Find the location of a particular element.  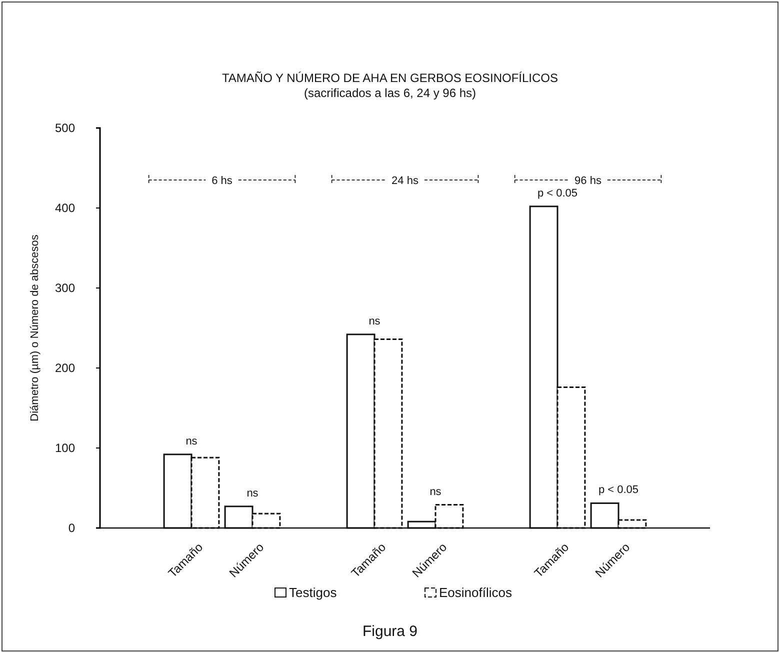

y-tick-label: 400 is located at coordinates (65, 207).